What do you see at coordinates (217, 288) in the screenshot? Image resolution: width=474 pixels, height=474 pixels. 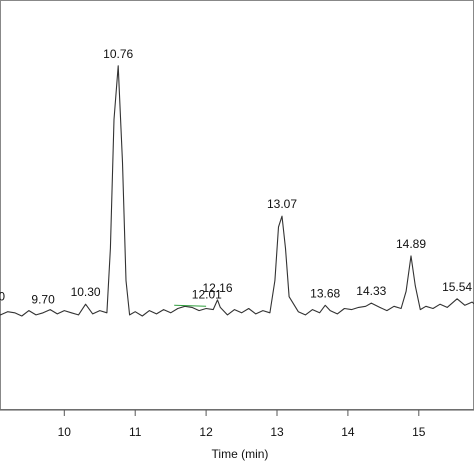 I see `peak-label: 12.16` at bounding box center [217, 288].